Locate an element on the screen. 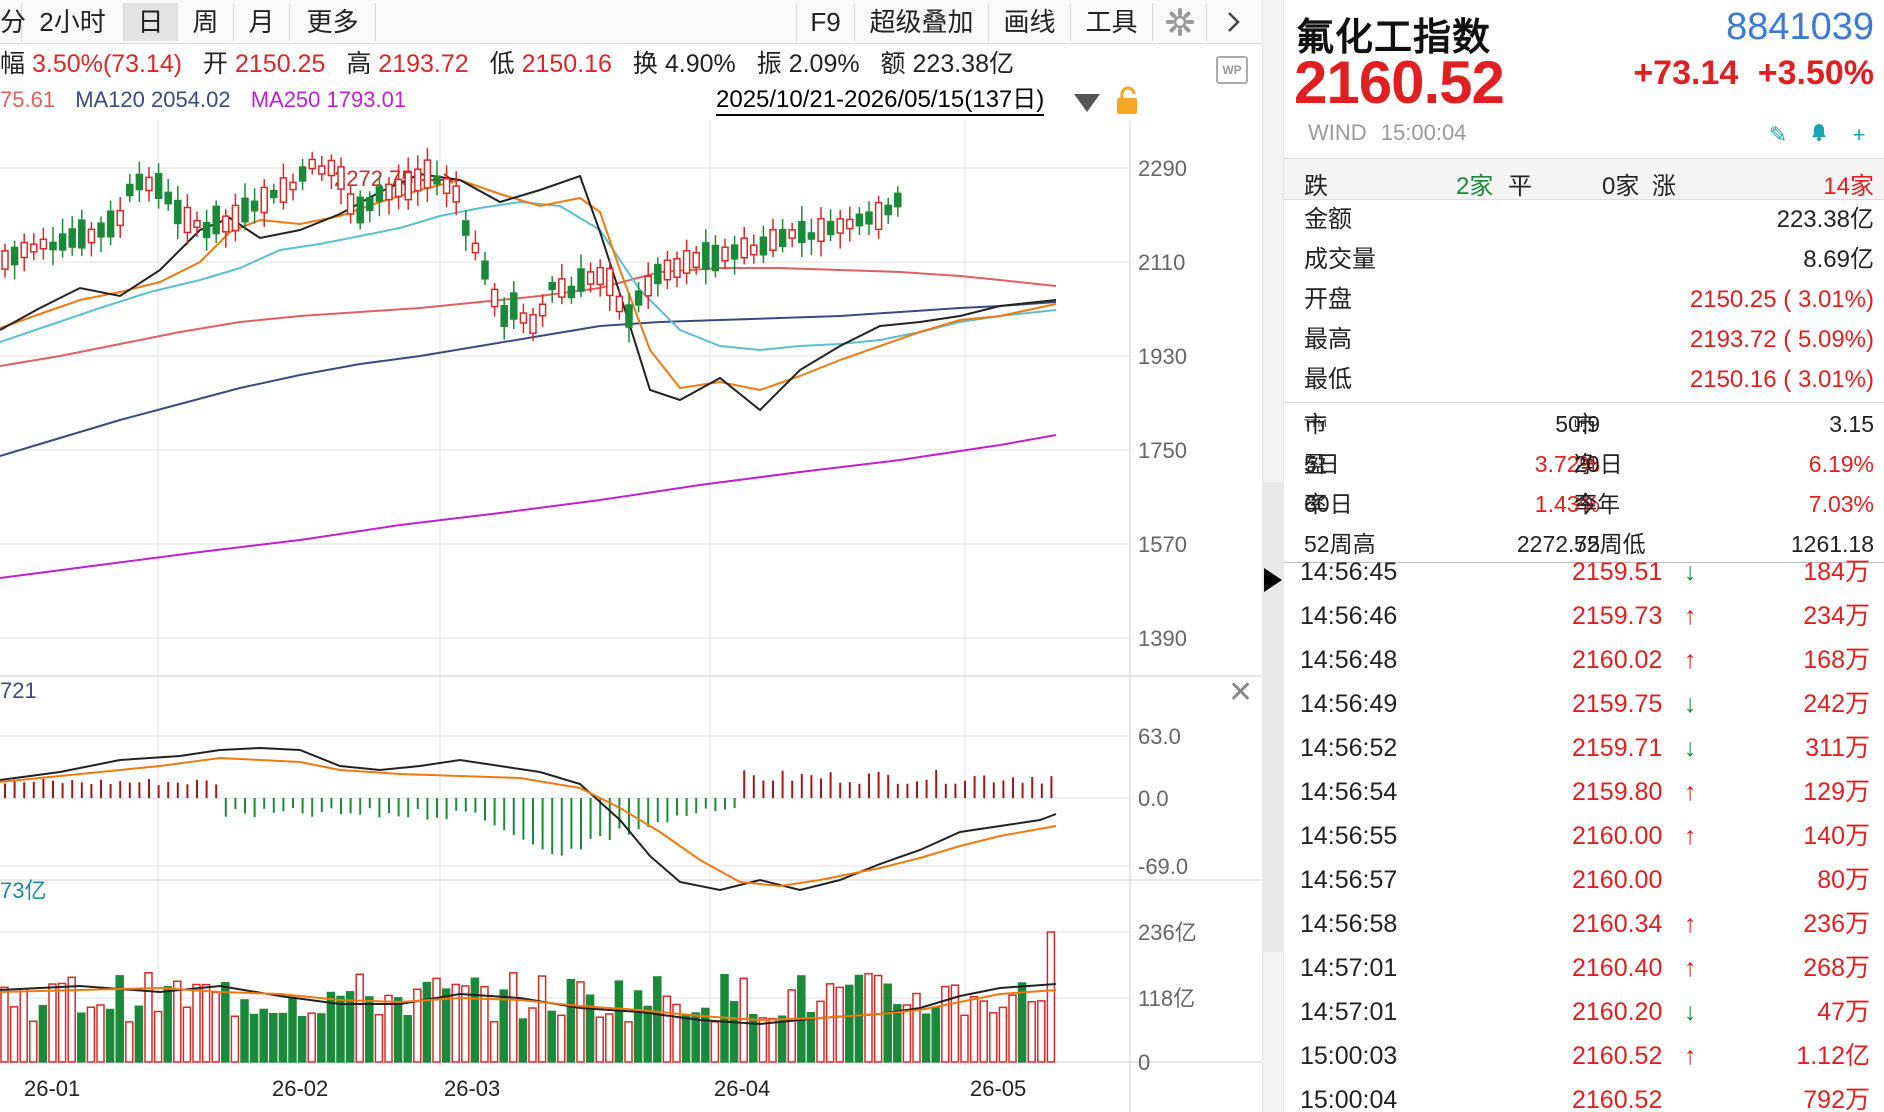 The width and height of the screenshot is (1884, 1112). period-label: 5日 is located at coordinates (1322, 464).